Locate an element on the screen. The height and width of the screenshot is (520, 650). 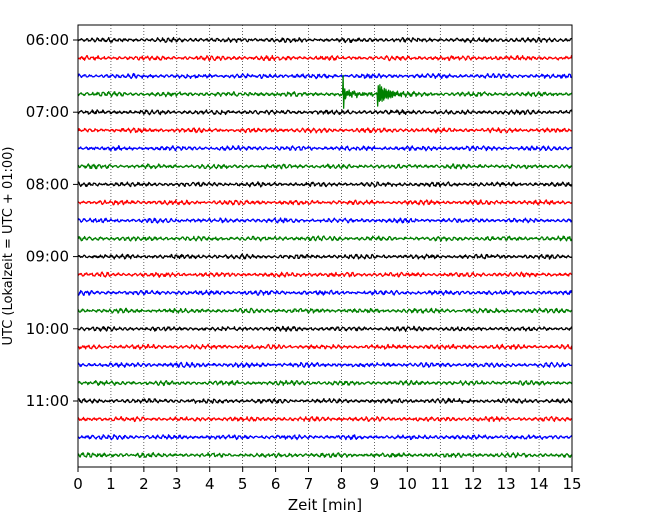
y-tick-label: 10:00 is located at coordinates (47, 329).